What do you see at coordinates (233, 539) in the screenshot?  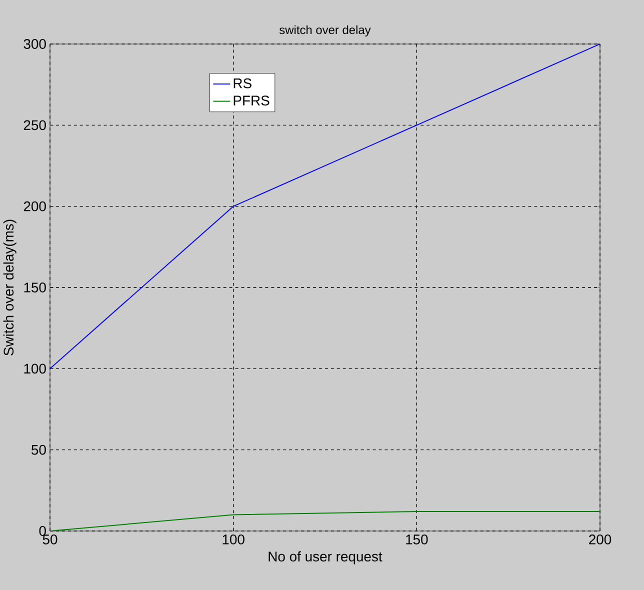 I see `x-tick-label: 100` at bounding box center [233, 539].